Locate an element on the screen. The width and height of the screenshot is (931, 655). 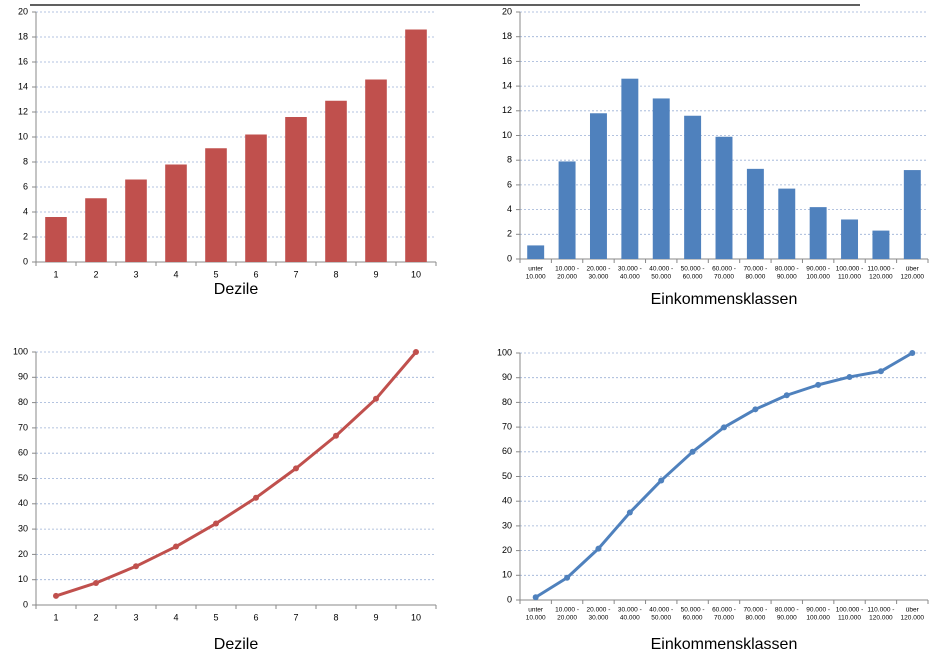
x-tick-label: 90.000 is located at coordinates (787, 618).